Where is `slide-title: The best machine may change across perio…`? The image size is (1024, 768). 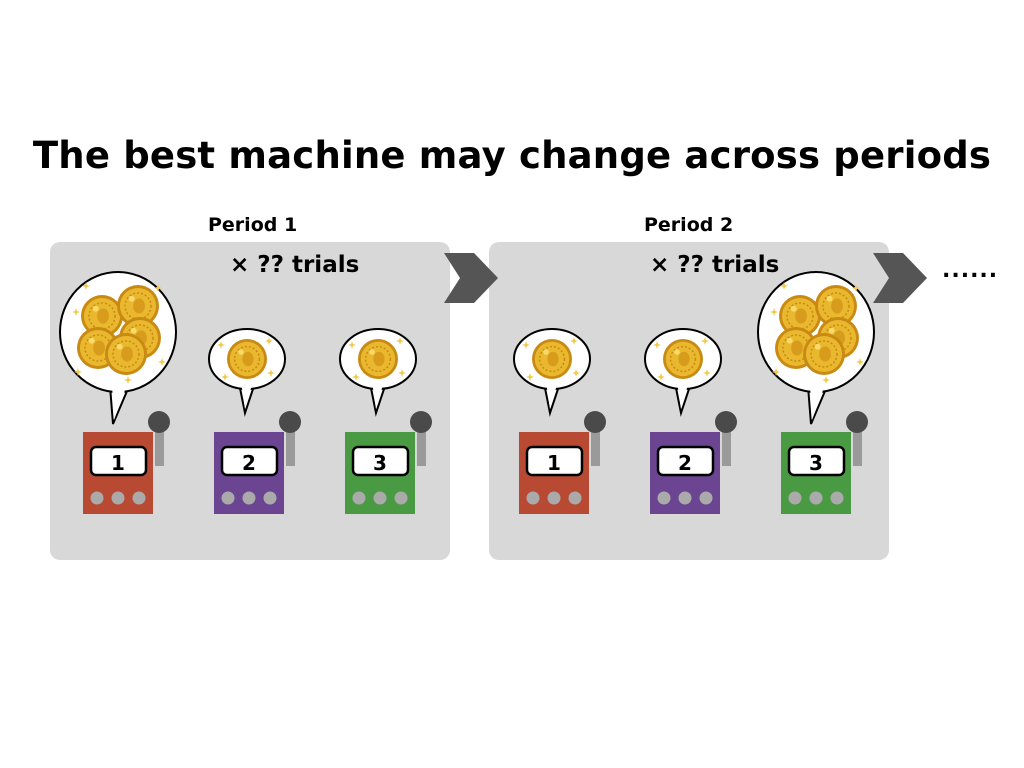
slide-title: The best machine may change across perio… is located at coordinates (512, 155).